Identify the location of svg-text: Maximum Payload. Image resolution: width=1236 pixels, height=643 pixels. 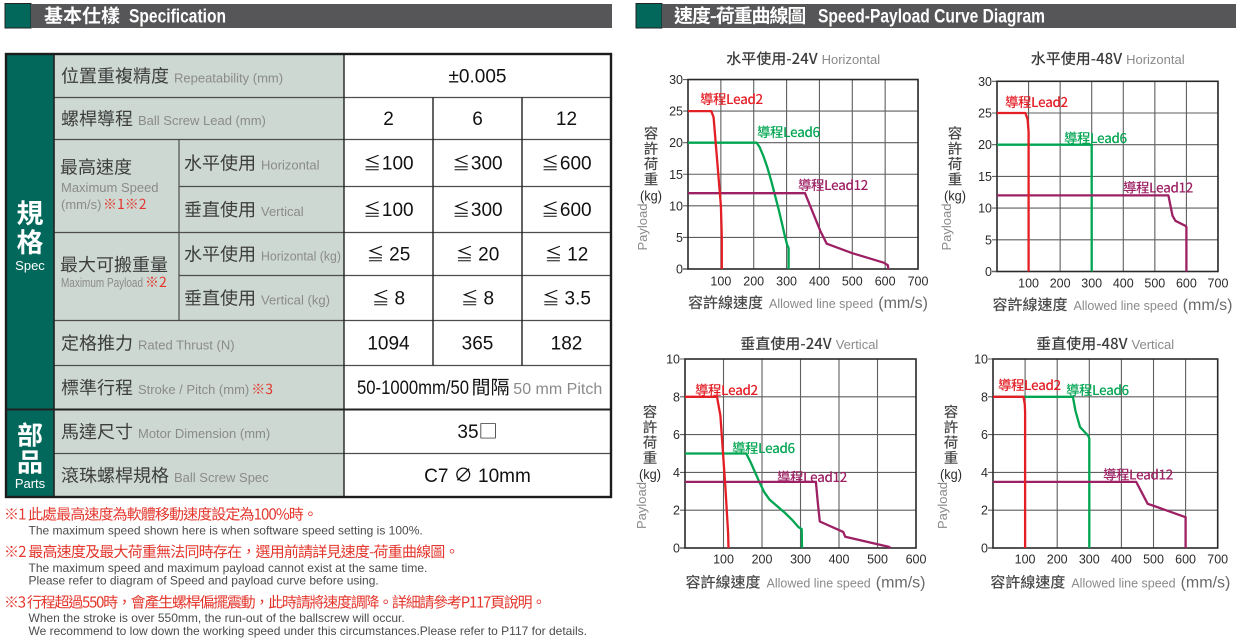
(102, 282).